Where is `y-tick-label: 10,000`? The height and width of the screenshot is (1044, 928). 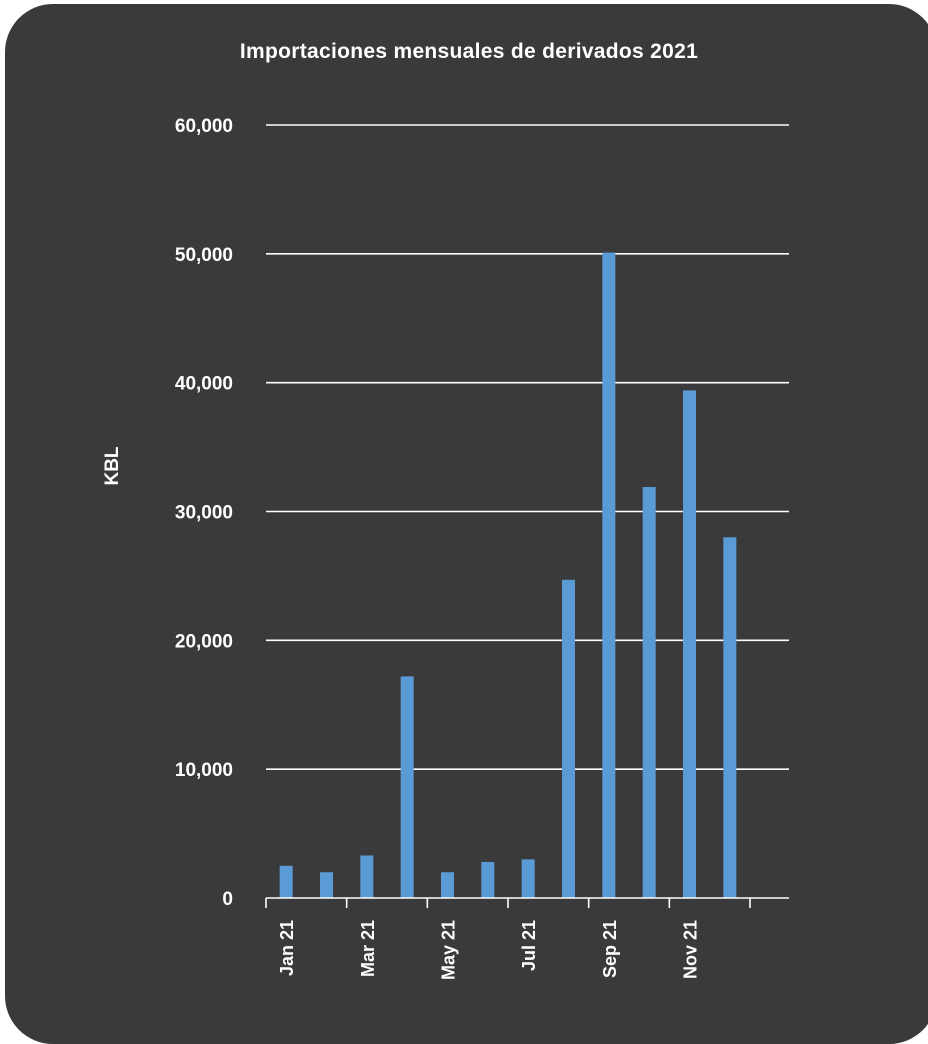 y-tick-label: 10,000 is located at coordinates (204, 770).